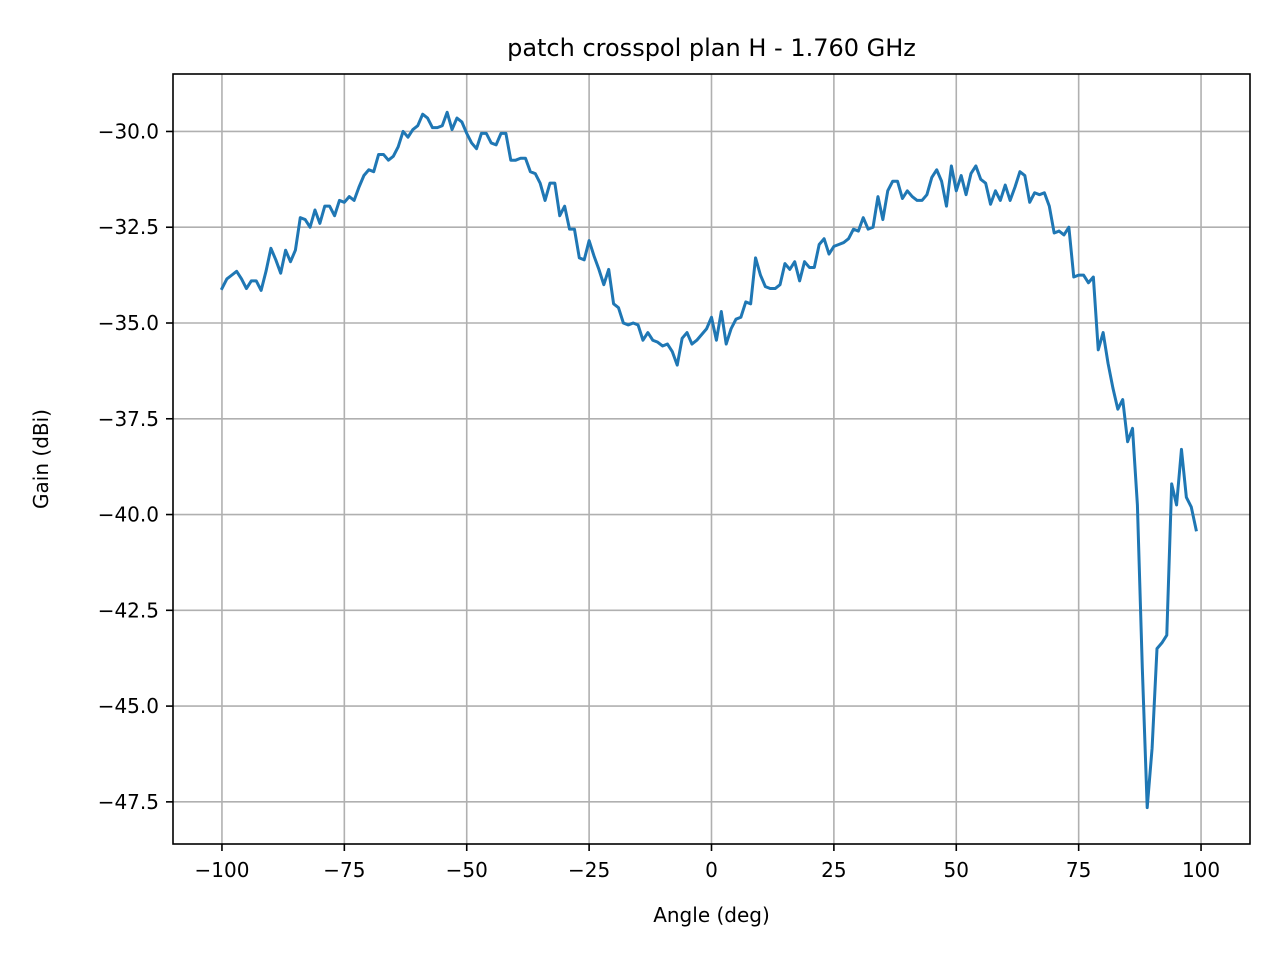 The width and height of the screenshot is (1280, 960). I want to click on chart-title: patch crosspol plan H - 1.760 GHz, so click(711, 48).